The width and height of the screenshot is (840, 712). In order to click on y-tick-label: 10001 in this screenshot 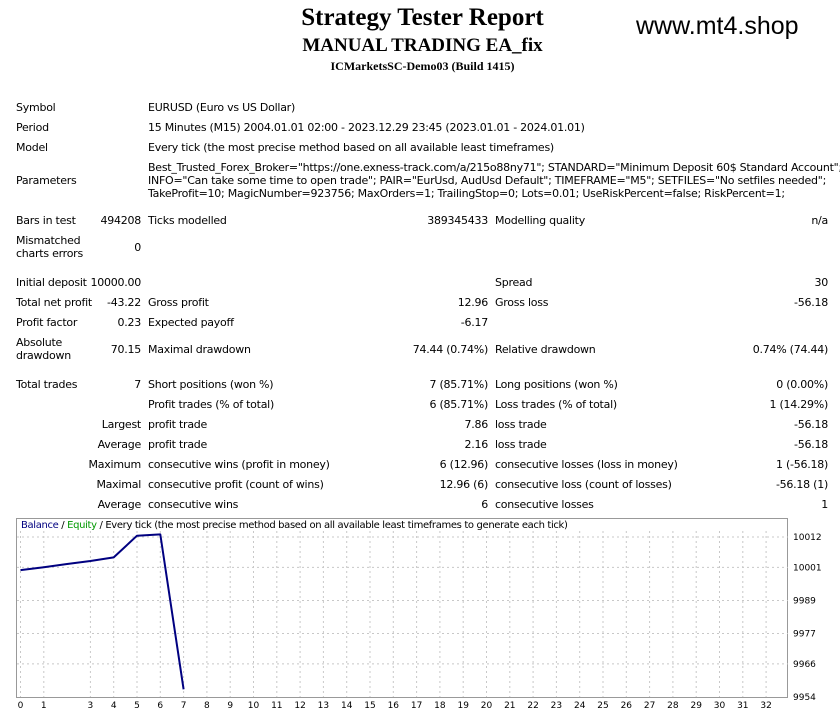, I will do `click(807, 568)`.